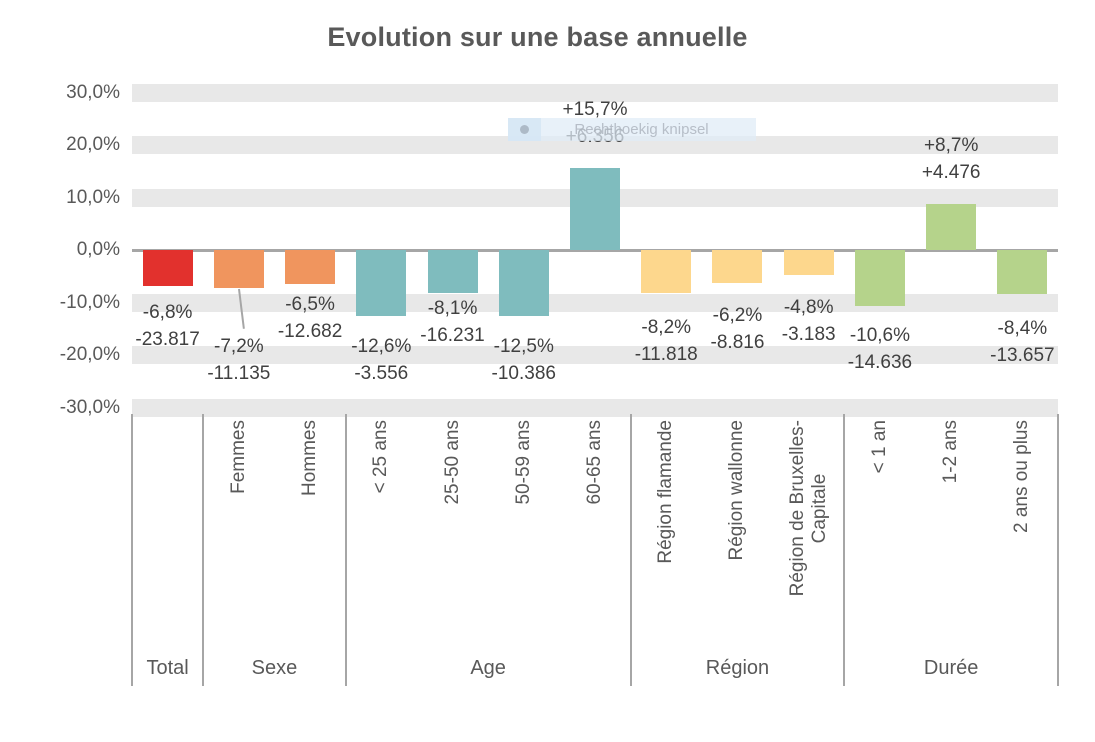 The height and width of the screenshot is (742, 1095). Describe the element at coordinates (666, 328) in the screenshot. I see `data-label-percent: -8,2%` at that location.